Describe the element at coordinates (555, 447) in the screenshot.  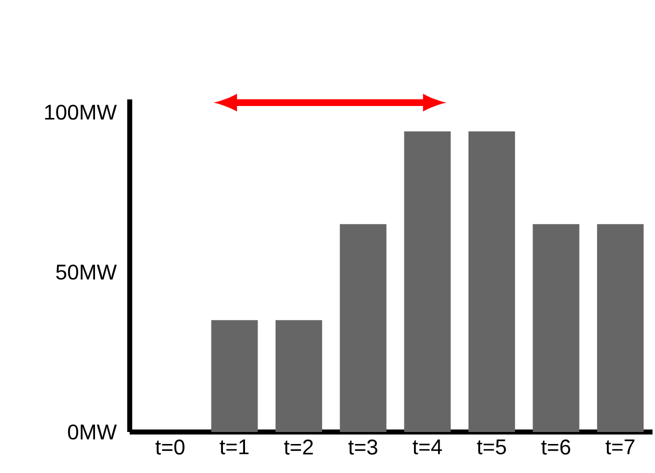
I see `x-tick-label: t=6` at that location.